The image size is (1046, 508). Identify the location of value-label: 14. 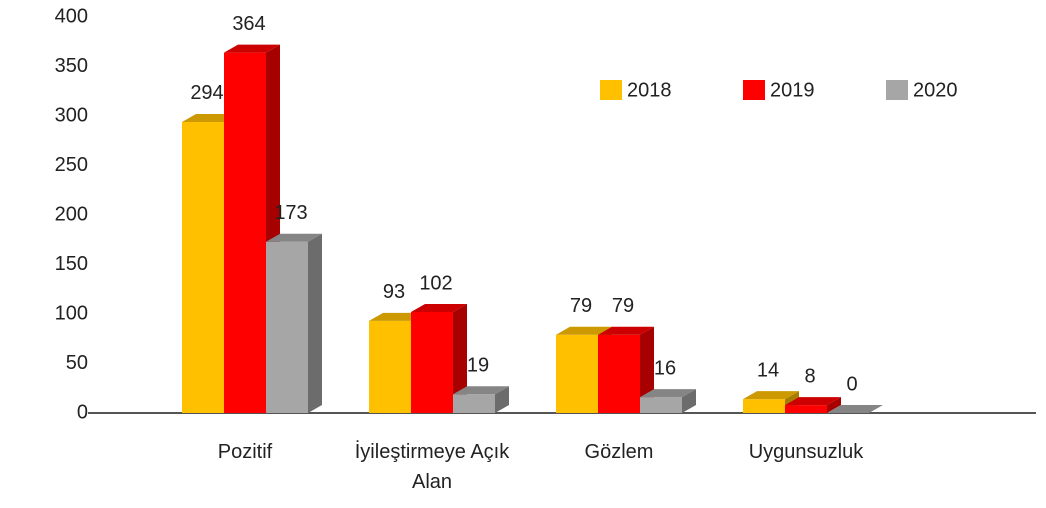
(768, 370).